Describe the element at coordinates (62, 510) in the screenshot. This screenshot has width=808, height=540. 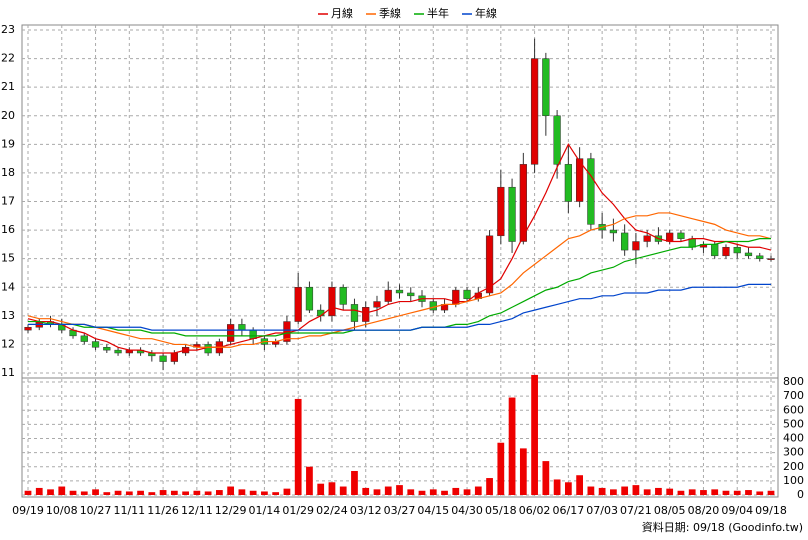
I see `x-tick-label: 10/08` at that location.